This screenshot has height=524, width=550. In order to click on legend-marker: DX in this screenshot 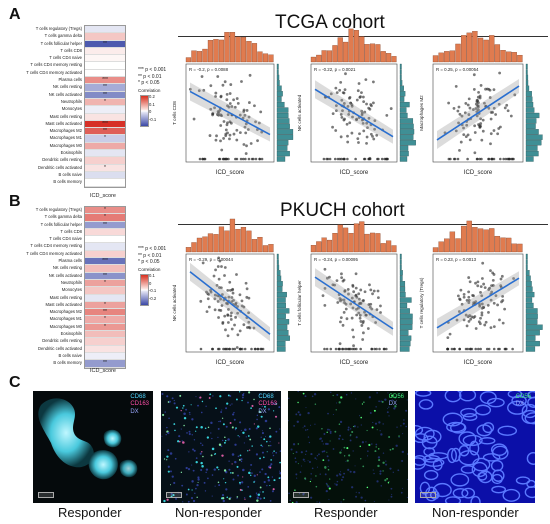, I will do `click(134, 411)`.